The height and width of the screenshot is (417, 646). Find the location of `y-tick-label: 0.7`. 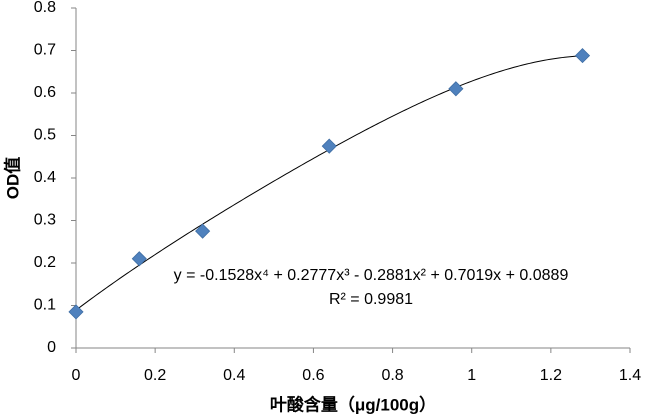

y-tick-label: 0.7 is located at coordinates (45, 50).